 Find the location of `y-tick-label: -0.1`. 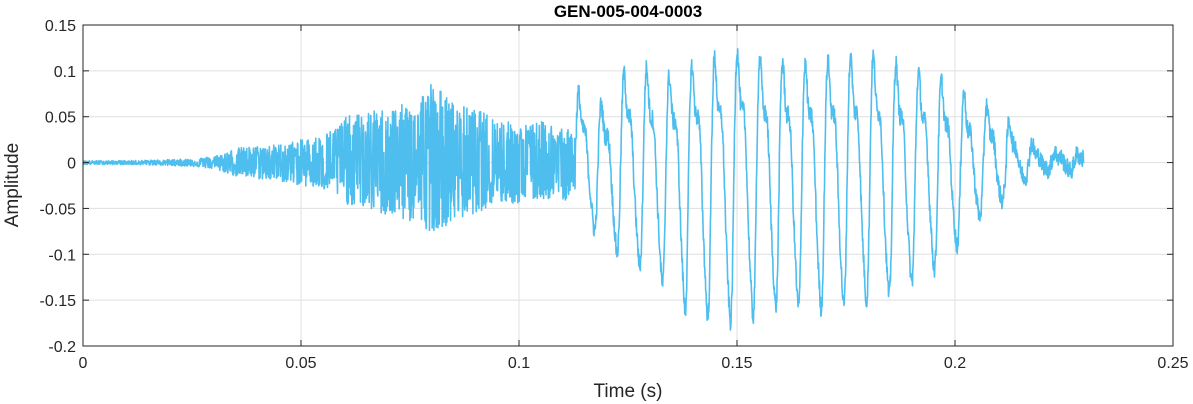

y-tick-label: -0.1 is located at coordinates (62, 255).